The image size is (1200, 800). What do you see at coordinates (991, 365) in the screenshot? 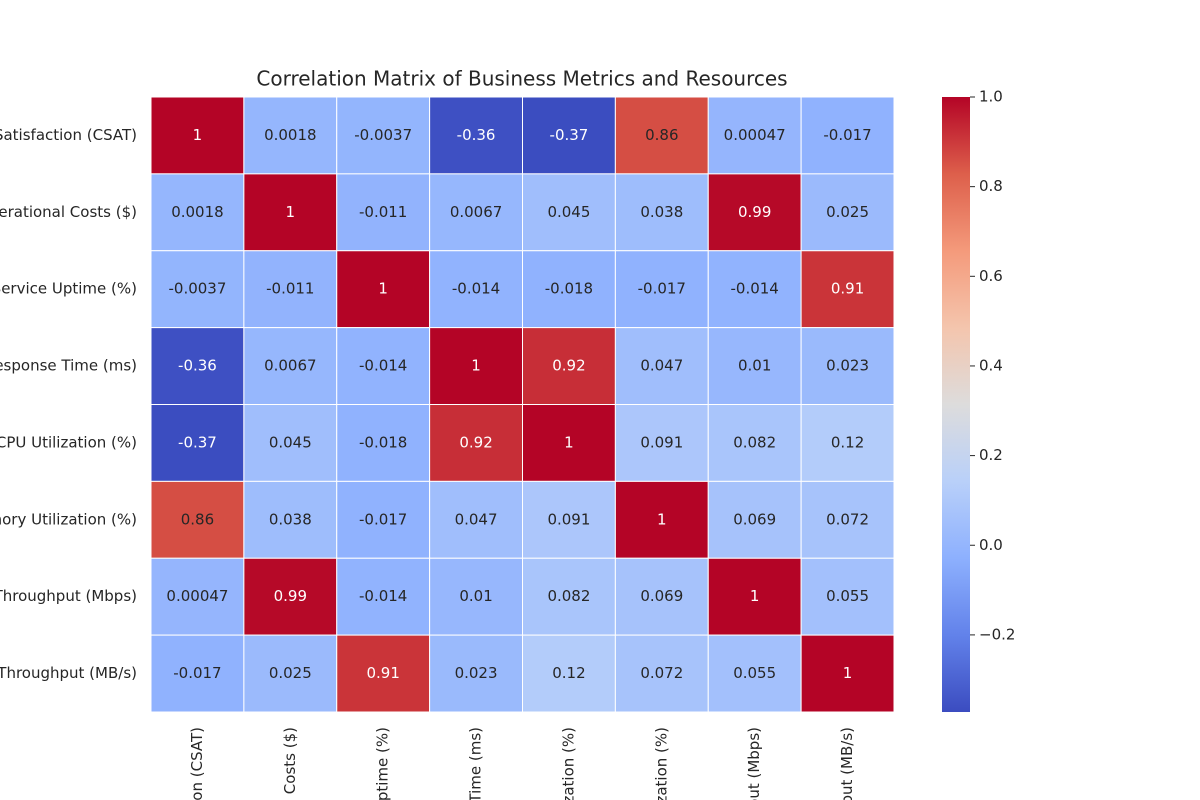
I see `colorbar-tick-label: 0.4` at bounding box center [991, 365].